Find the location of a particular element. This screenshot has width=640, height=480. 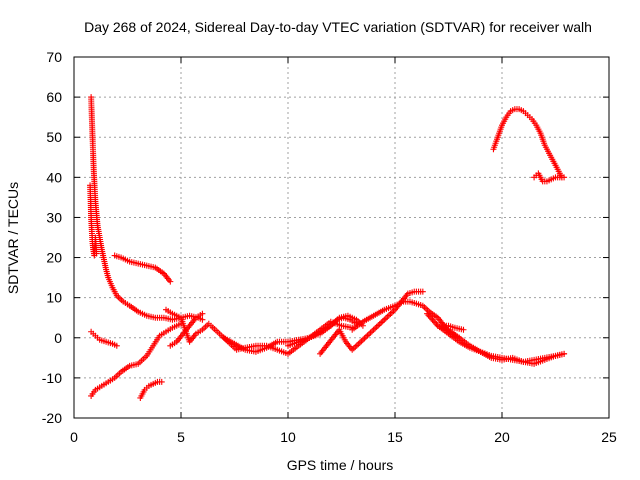

y-tick-label: 60 is located at coordinates (54, 97).